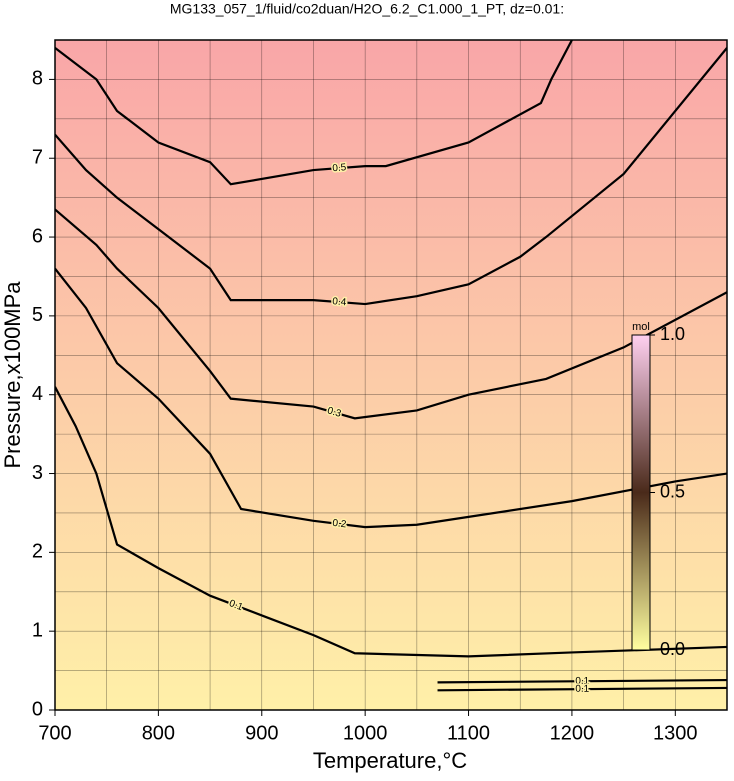  Describe the element at coordinates (340, 524) in the screenshot. I see `contour-label: 0.2` at that location.